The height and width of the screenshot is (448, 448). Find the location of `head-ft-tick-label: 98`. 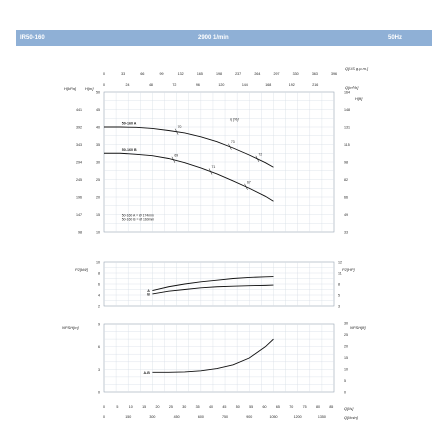

head-ft-tick-label: 98 is located at coordinates (346, 163).